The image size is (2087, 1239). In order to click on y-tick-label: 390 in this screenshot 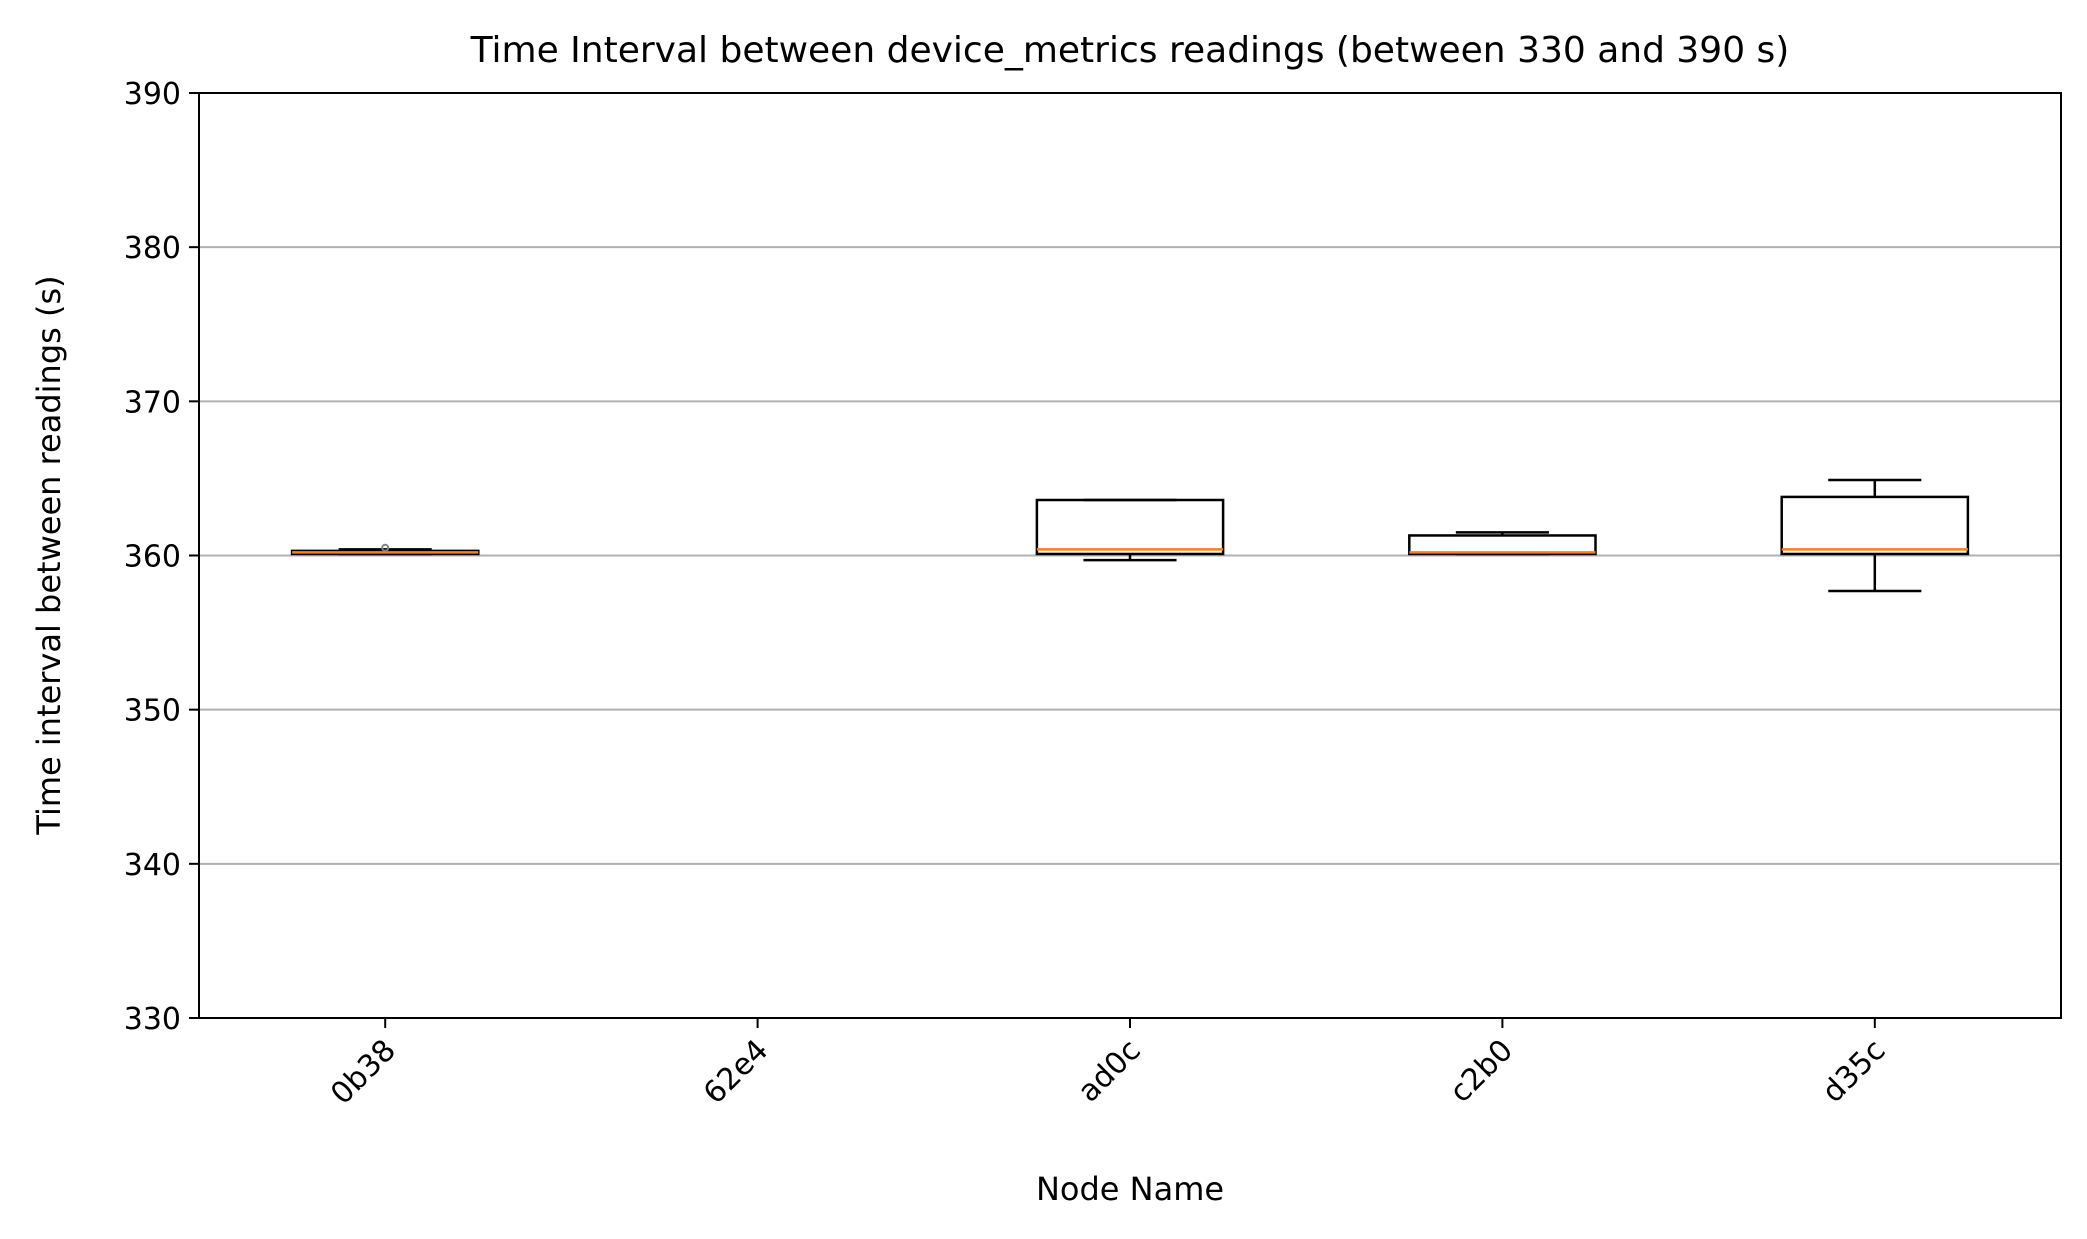, I will do `click(152, 94)`.